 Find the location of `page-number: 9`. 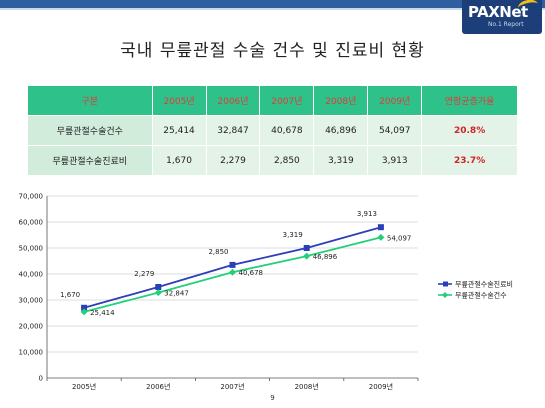

page-number: 9 is located at coordinates (272, 398).